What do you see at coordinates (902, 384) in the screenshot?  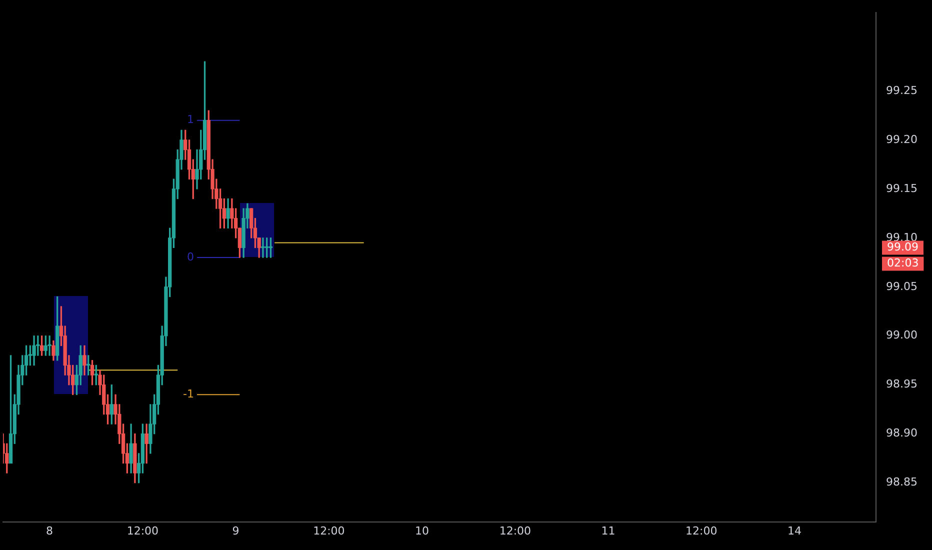 I see `y-tick-label: 98.95` at bounding box center [902, 384].